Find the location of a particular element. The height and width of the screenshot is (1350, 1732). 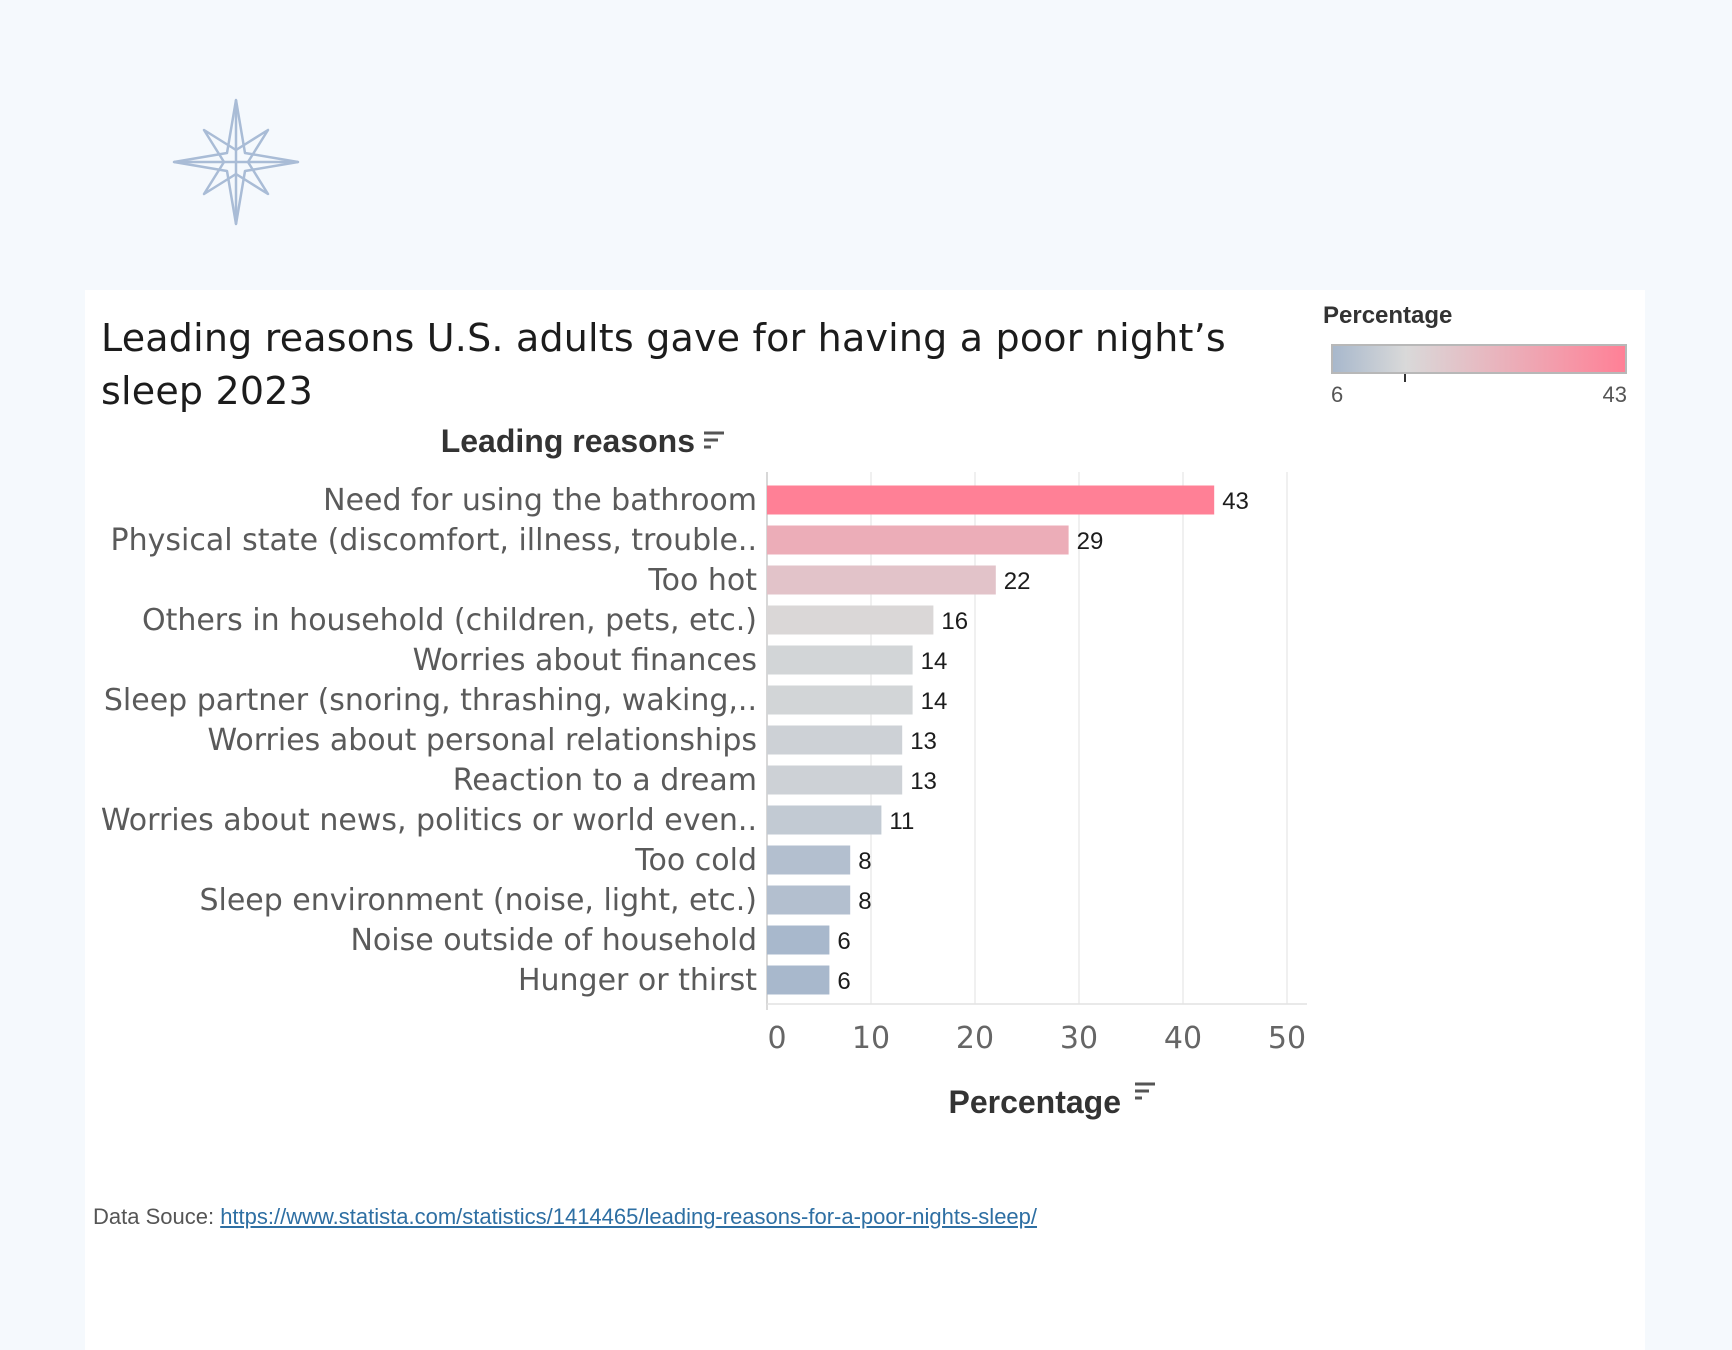

category-label: Hunger or thirst is located at coordinates (637, 980).